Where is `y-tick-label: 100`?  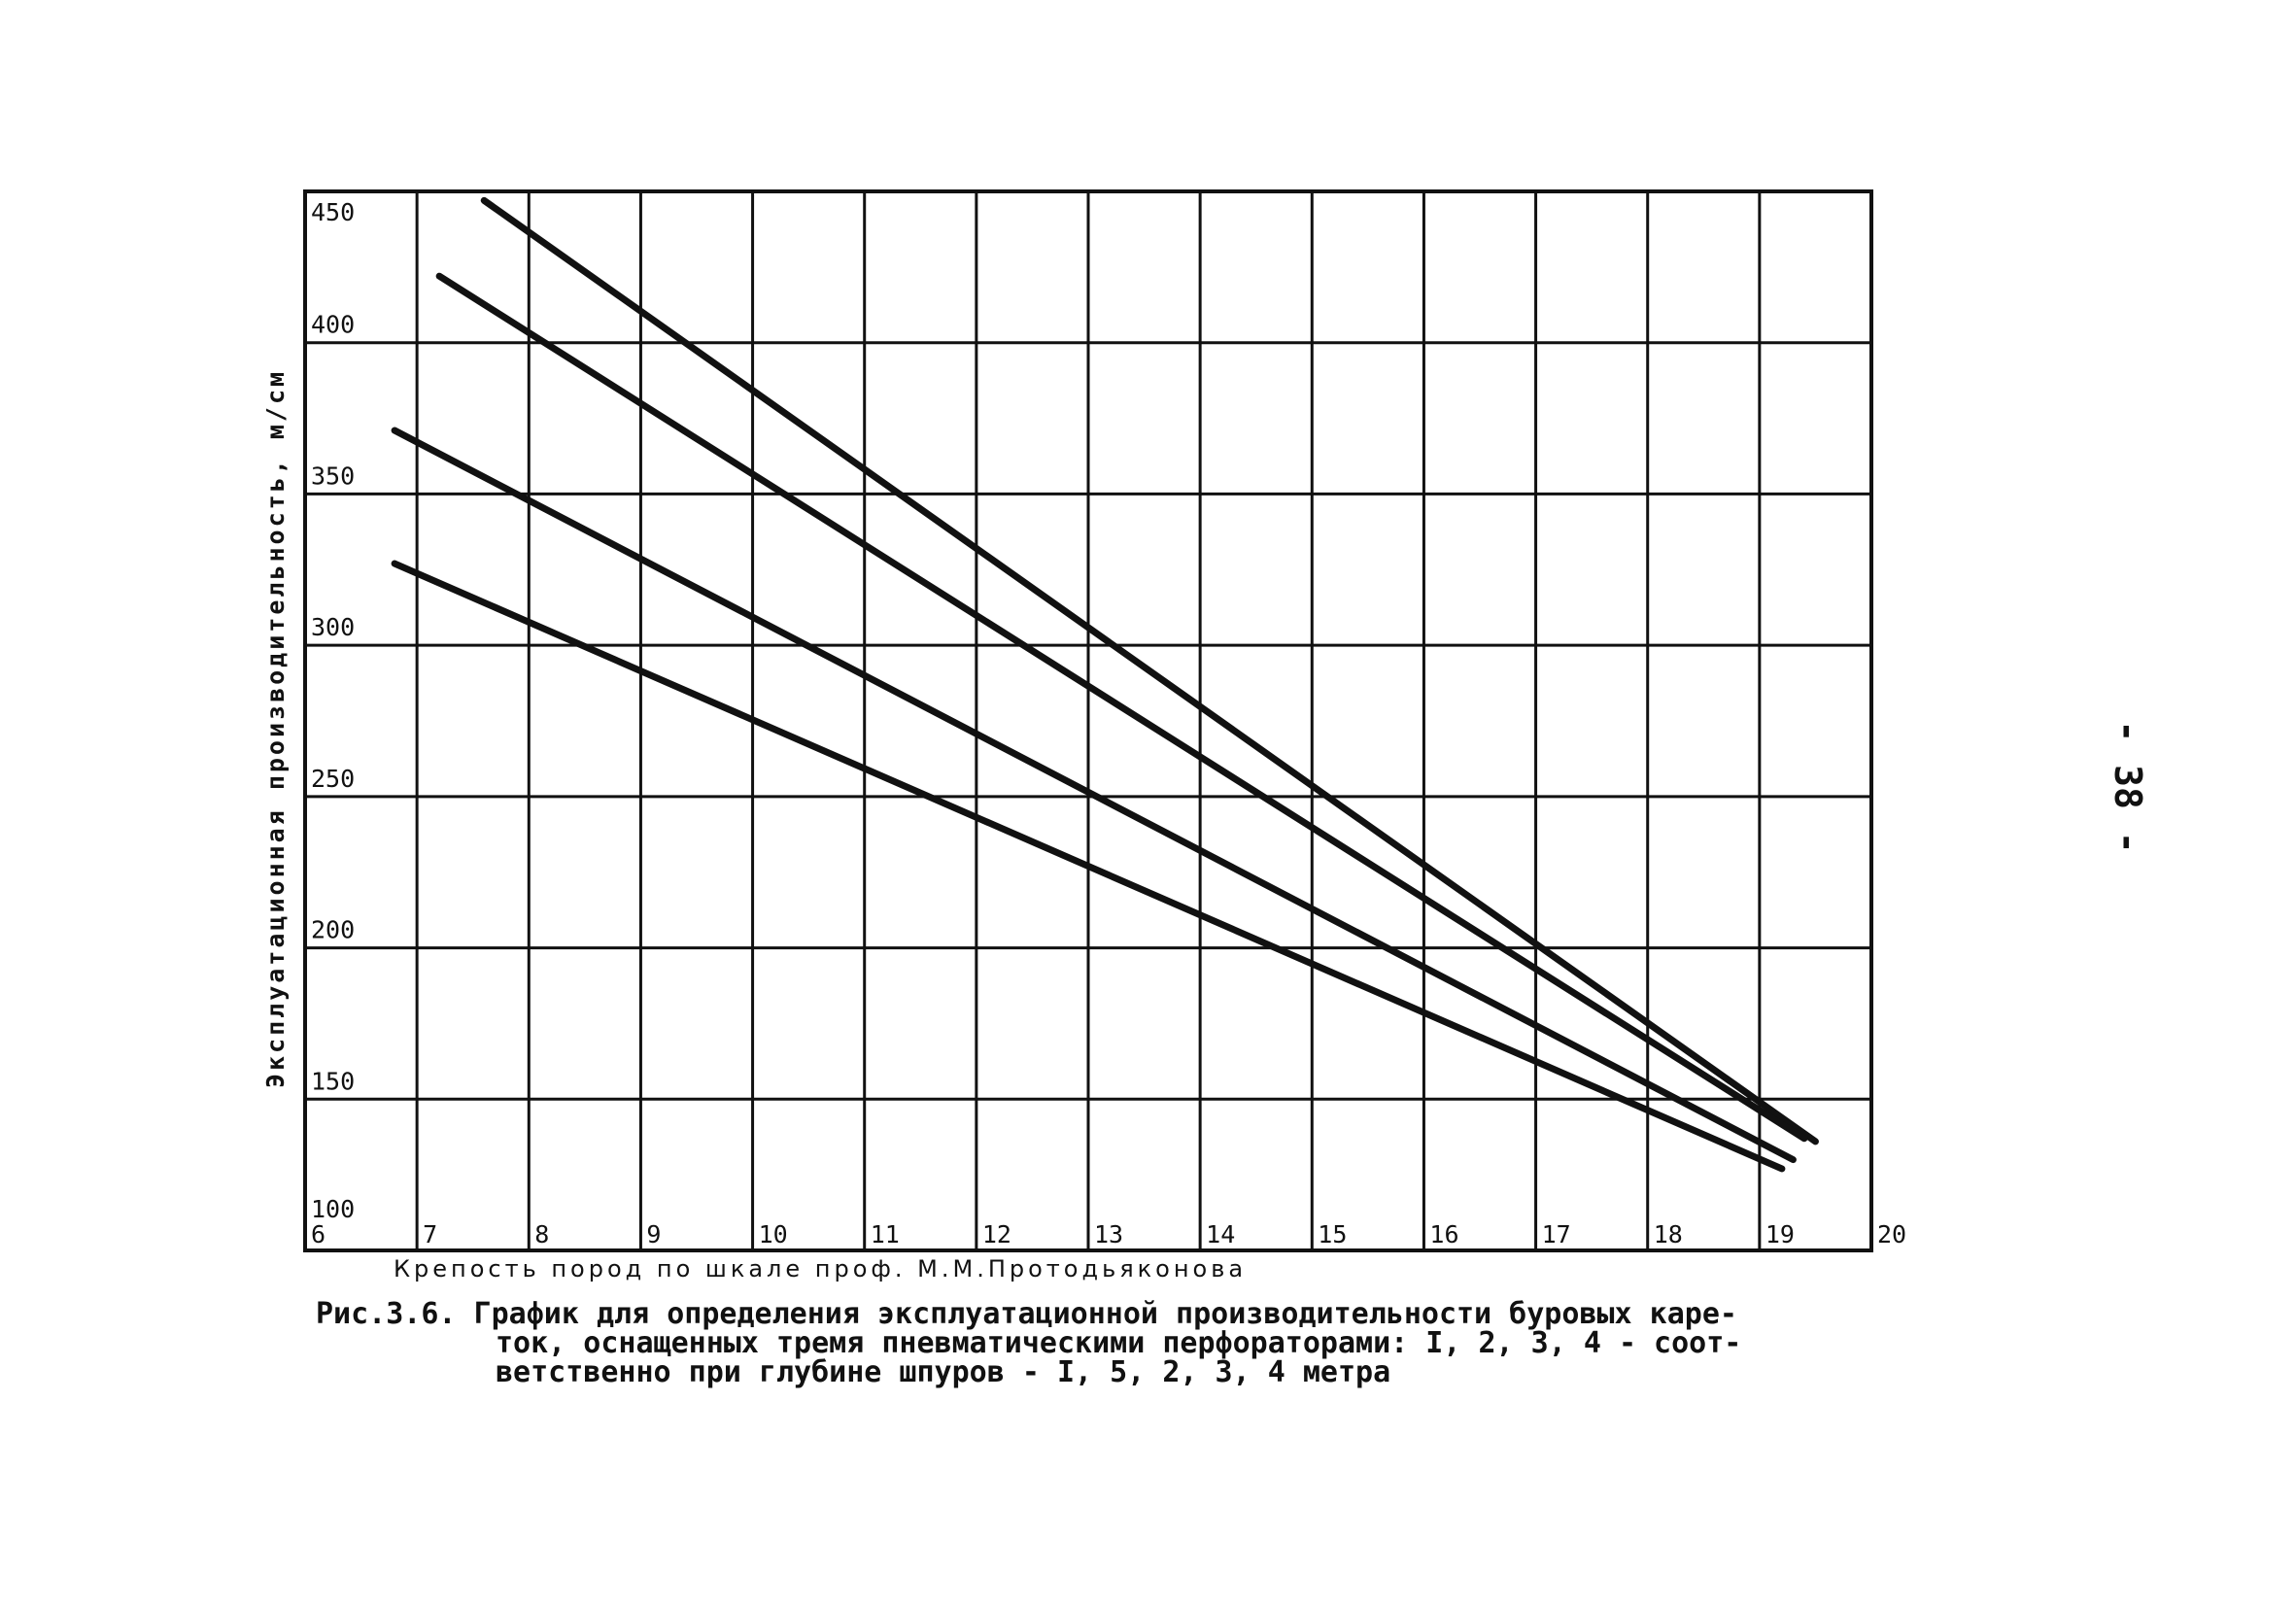 y-tick-label: 100 is located at coordinates (333, 1209).